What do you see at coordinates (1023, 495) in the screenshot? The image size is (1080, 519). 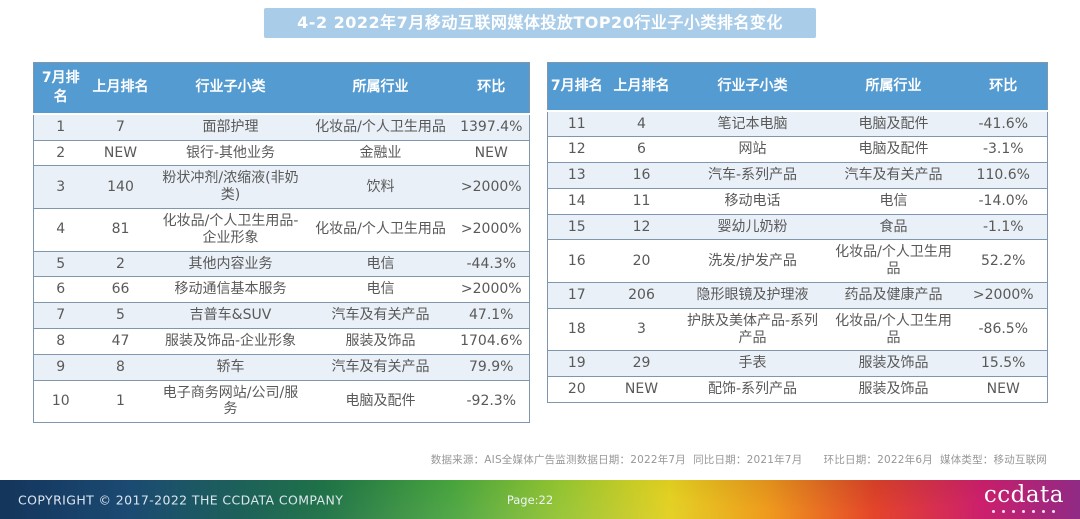 I see `ccdata-logo-text: ccdata` at bounding box center [1023, 495].